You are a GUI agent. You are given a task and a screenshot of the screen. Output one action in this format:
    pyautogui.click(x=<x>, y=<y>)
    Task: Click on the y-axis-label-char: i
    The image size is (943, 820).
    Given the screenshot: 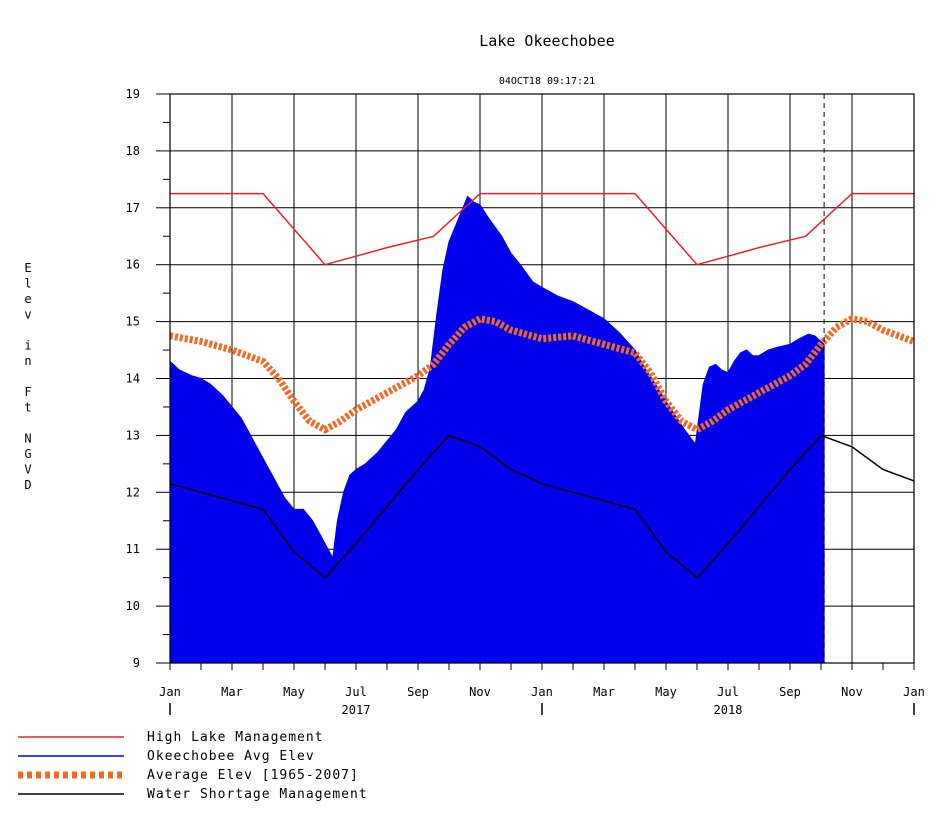 What is the action you would take?
    pyautogui.click(x=27, y=346)
    